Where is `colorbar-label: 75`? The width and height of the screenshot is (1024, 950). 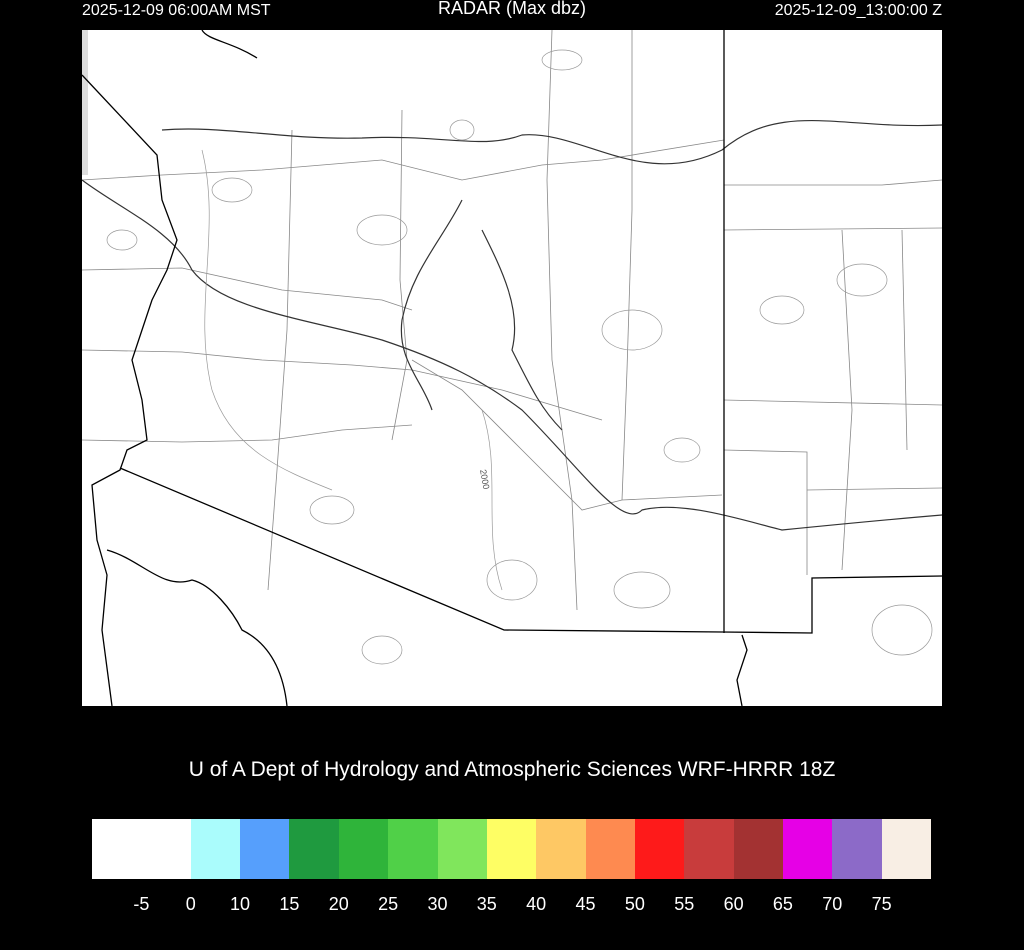 colorbar-label: 75 is located at coordinates (881, 904).